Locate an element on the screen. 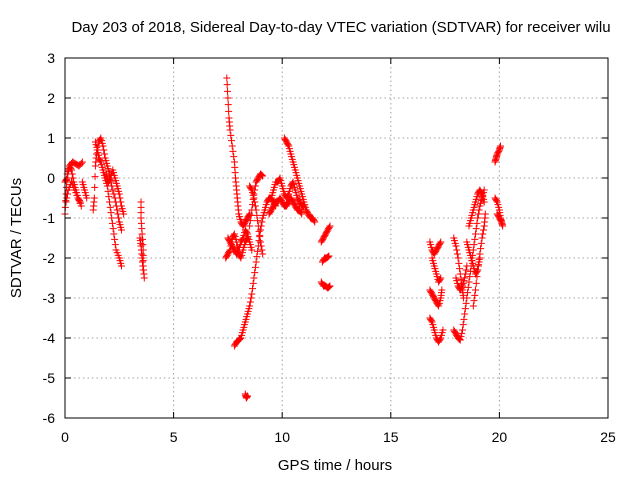 This screenshot has width=640, height=480. y-tick-label: -5 is located at coordinates (49, 378).